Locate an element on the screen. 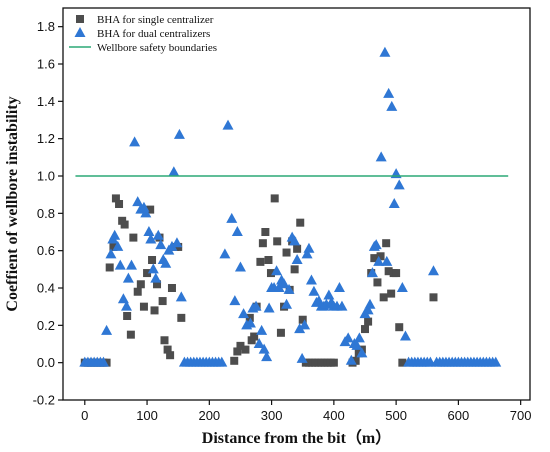 The width and height of the screenshot is (550, 452). y-tick-label: 1.2 is located at coordinates (46, 138).